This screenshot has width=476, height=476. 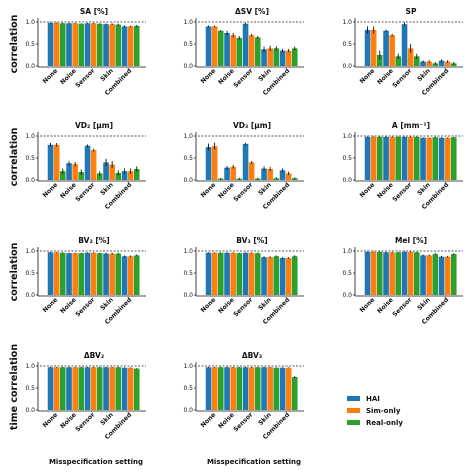 What do you see at coordinates (353, 410) in the screenshot?
I see `legend-swatch-sim-only` at bounding box center [353, 410].